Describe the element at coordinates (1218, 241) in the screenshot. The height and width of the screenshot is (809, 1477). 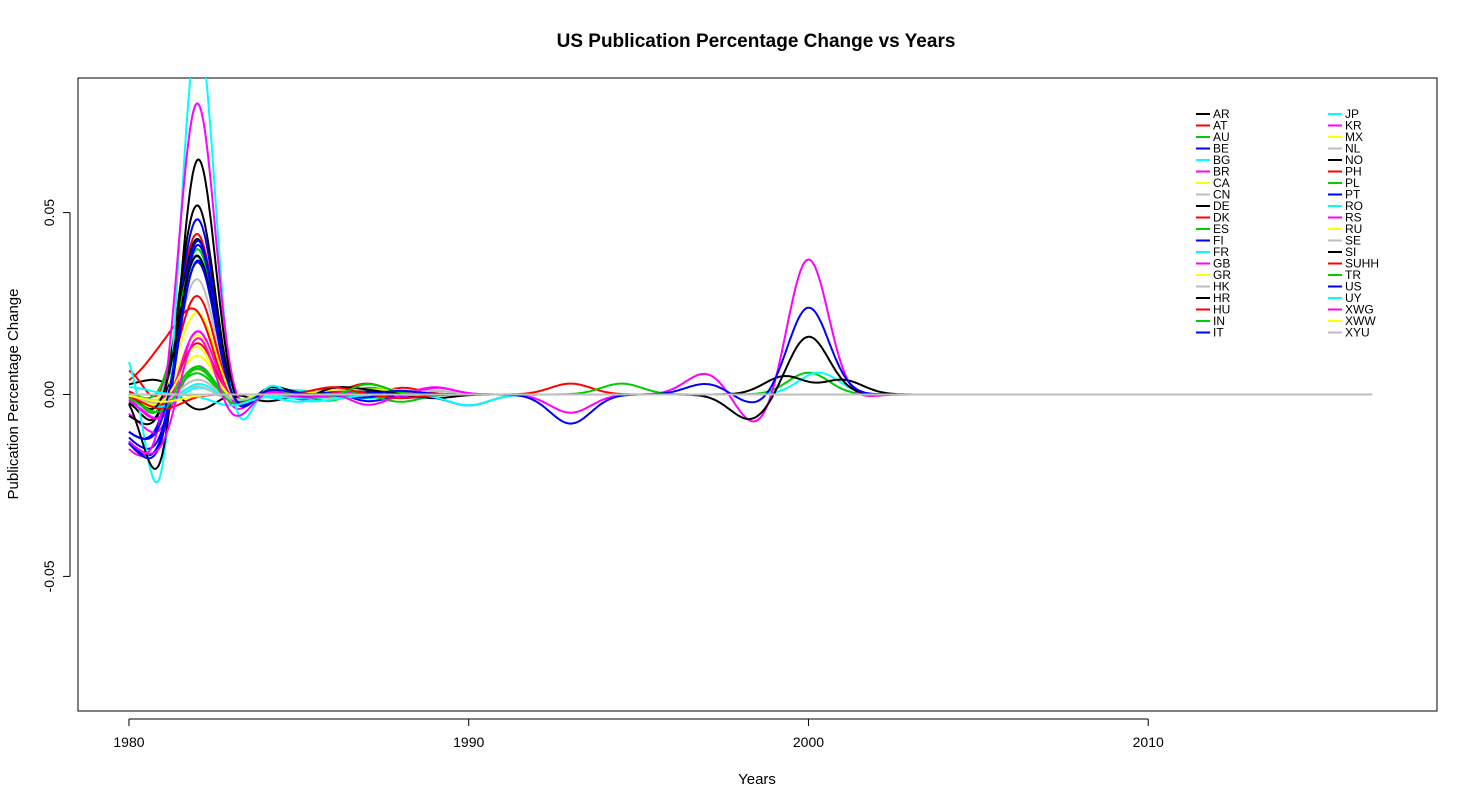
I see `legend-label: FI` at that location.